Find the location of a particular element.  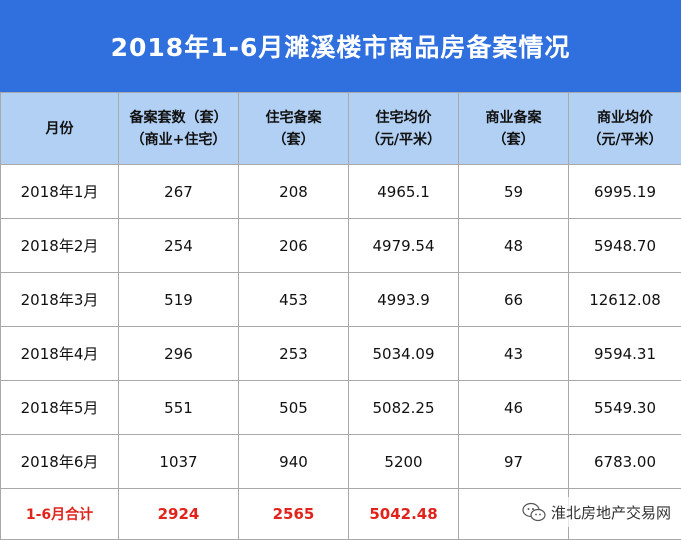

table-cell: 208 is located at coordinates (294, 192).